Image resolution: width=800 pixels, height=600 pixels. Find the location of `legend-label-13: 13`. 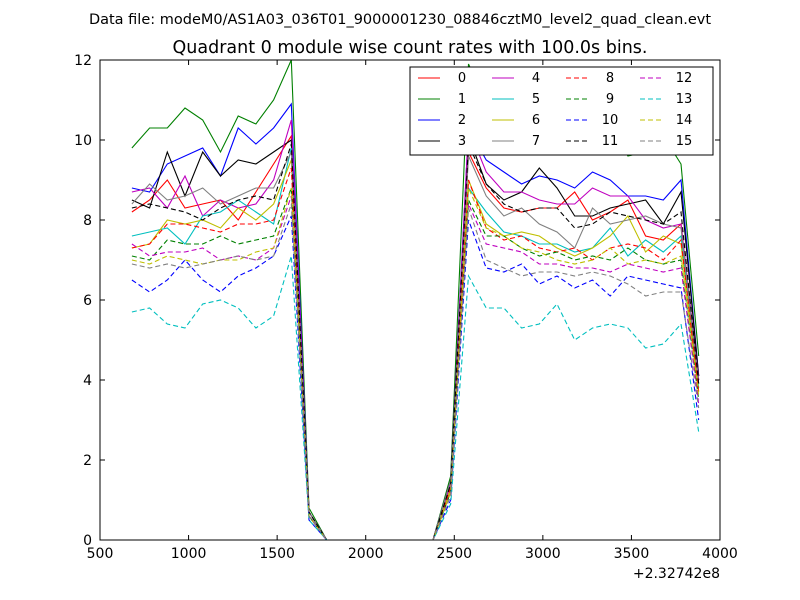

legend-label-13: 13 is located at coordinates (684, 99).